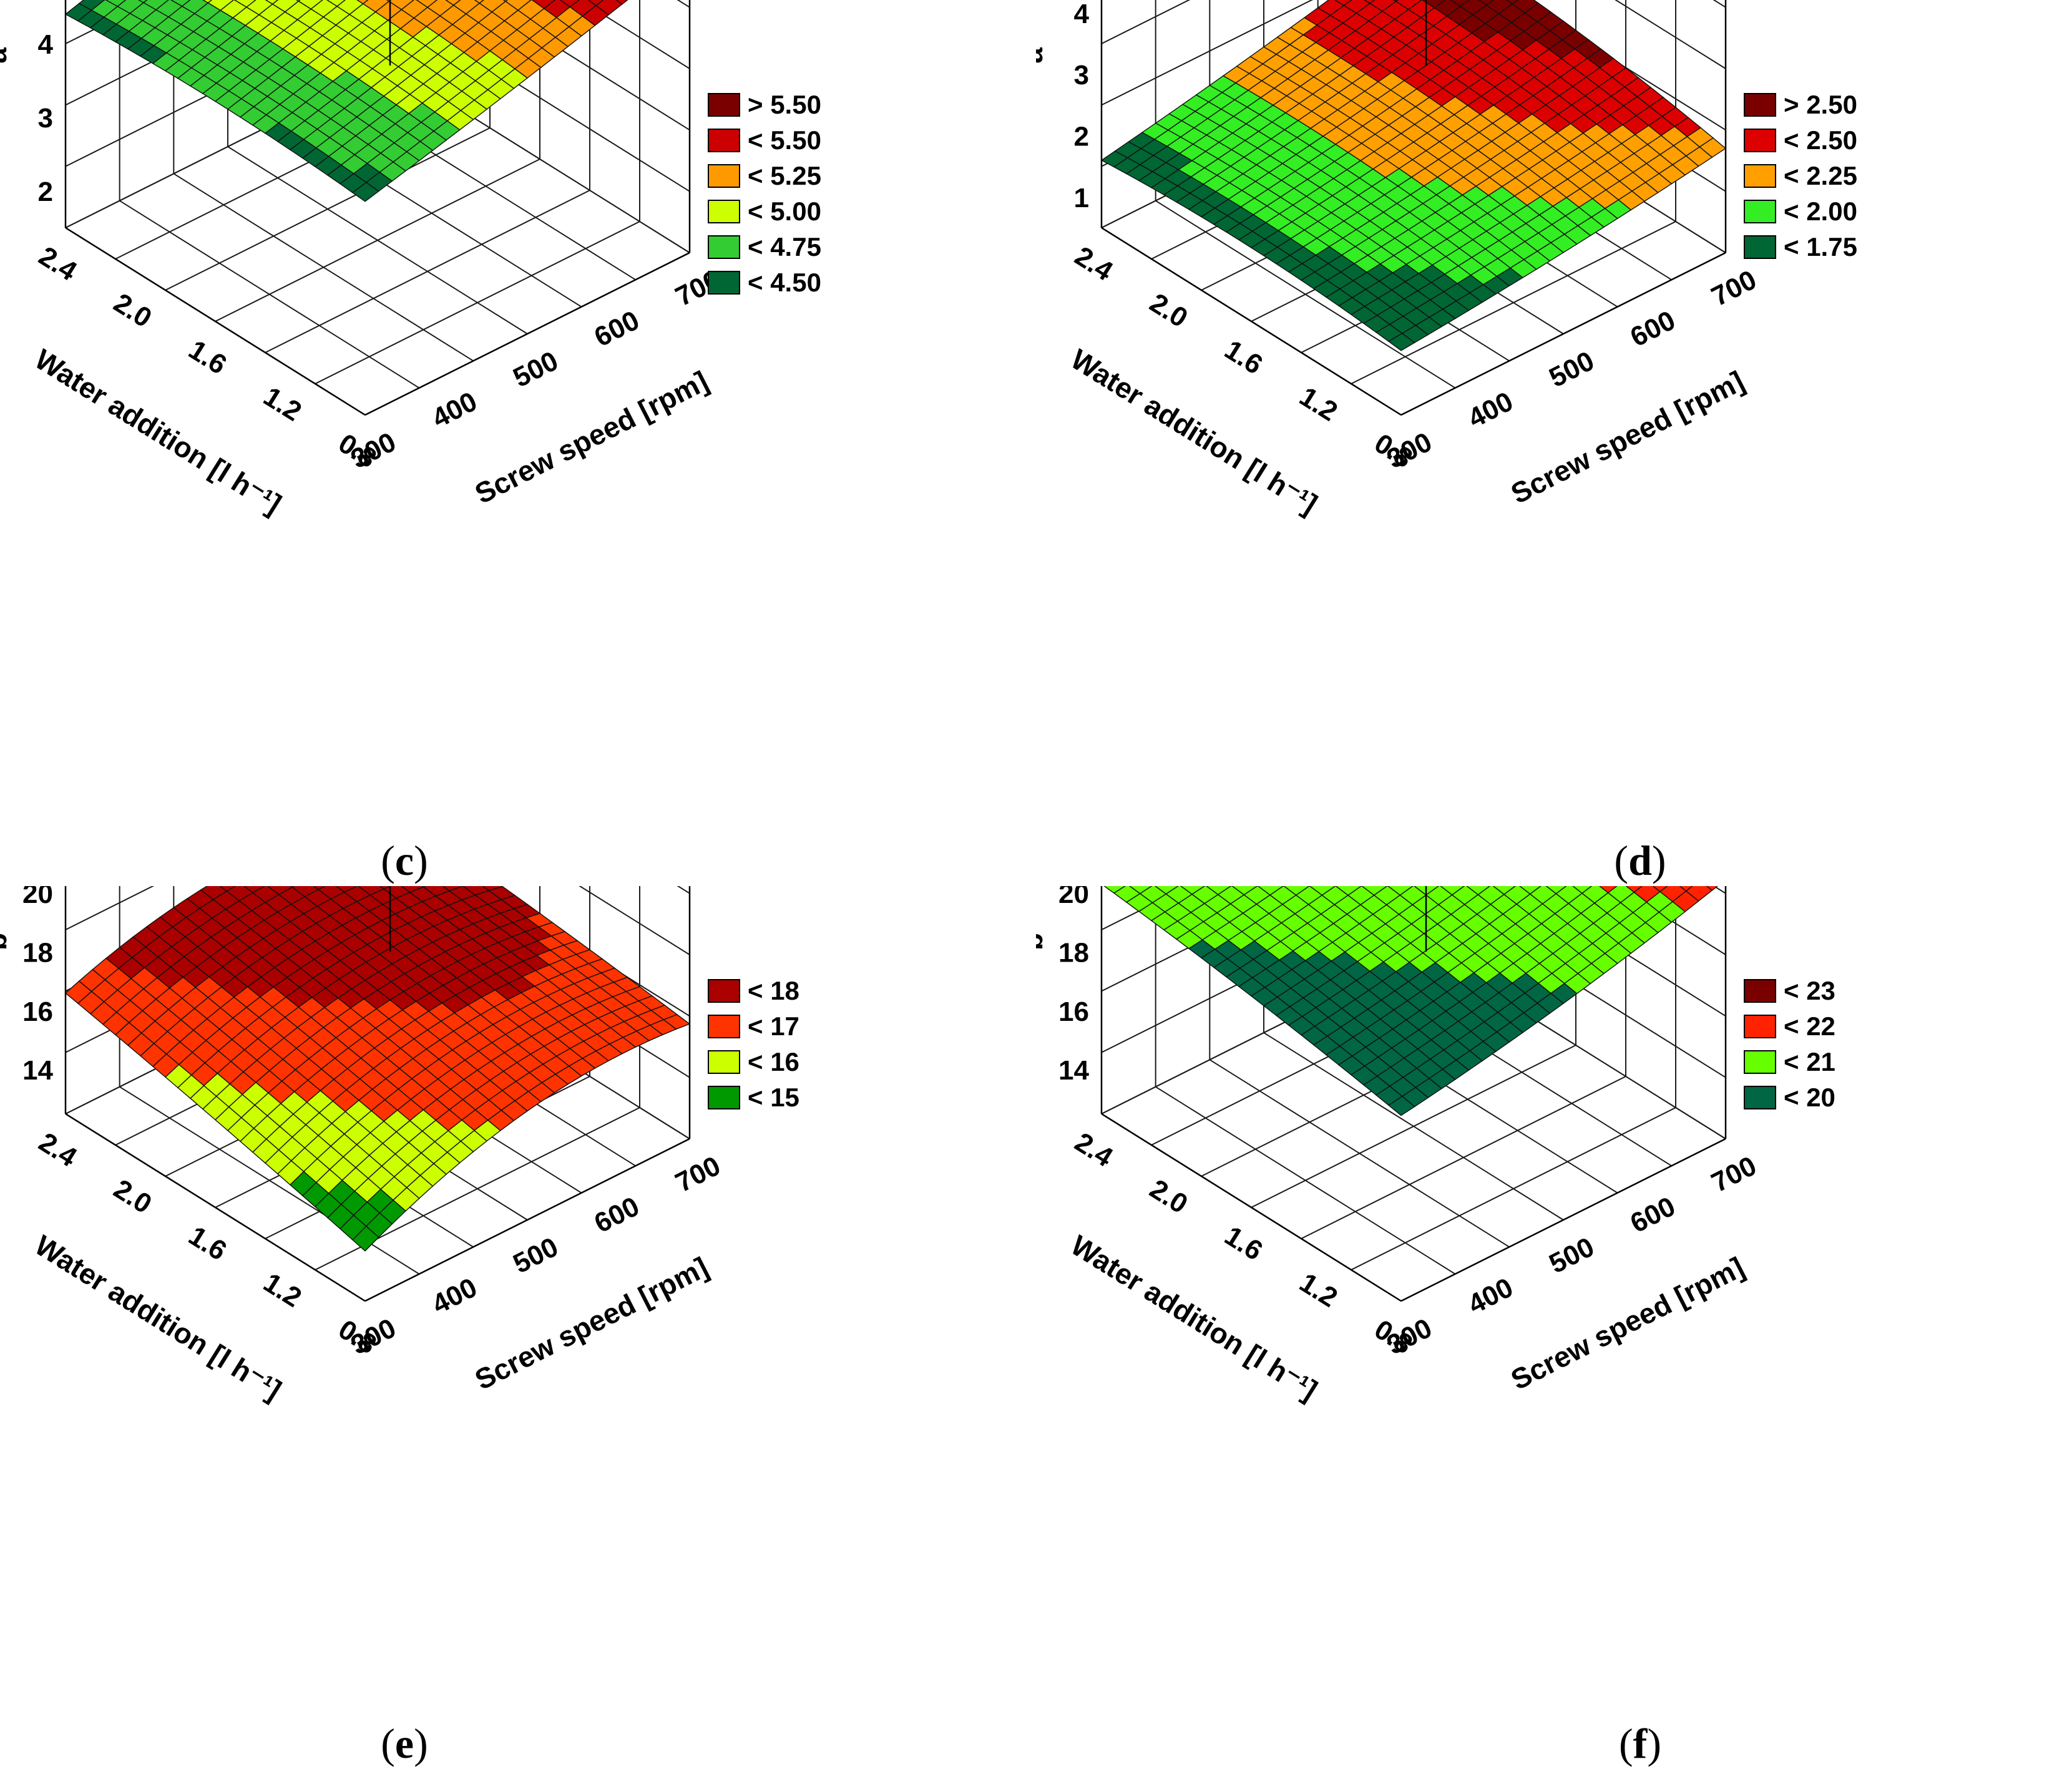 The height and width of the screenshot is (1789, 2072). I want to click on legend: < 23 < 22 < 21 < 20, so click(1790, 1044).